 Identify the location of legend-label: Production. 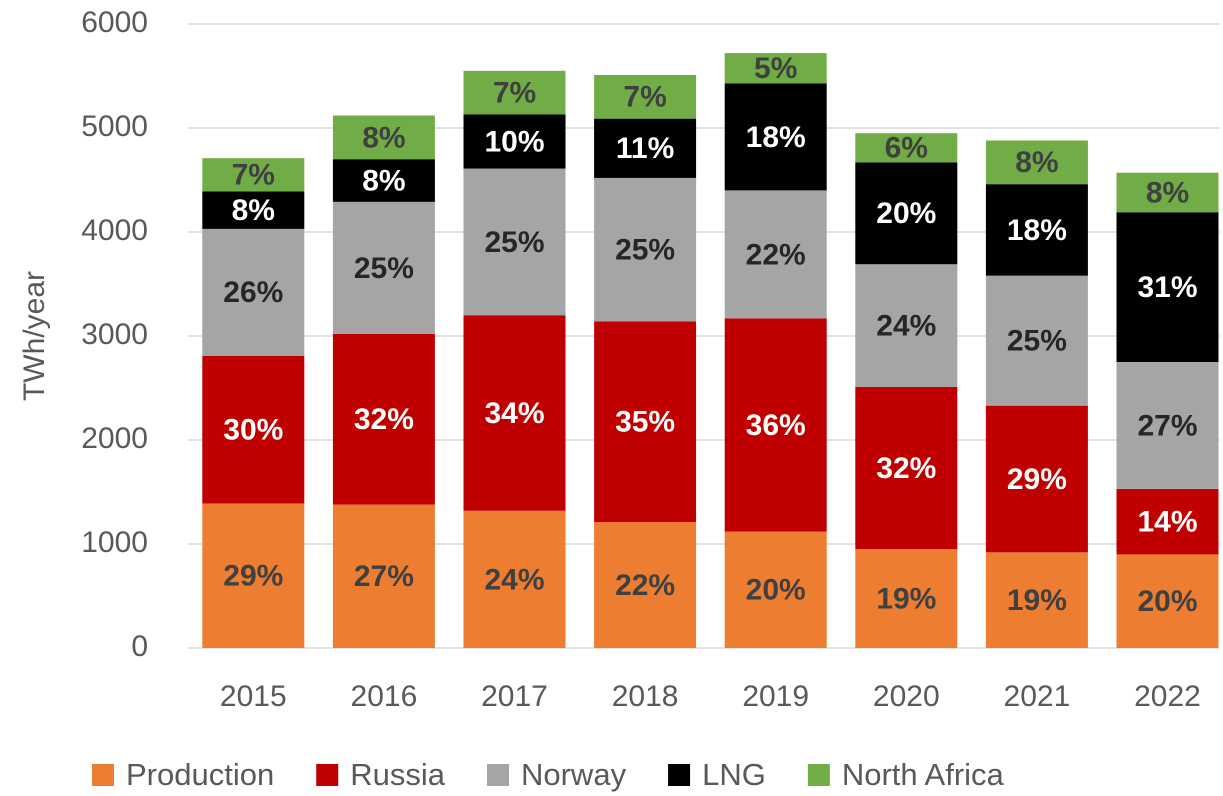
(200, 774).